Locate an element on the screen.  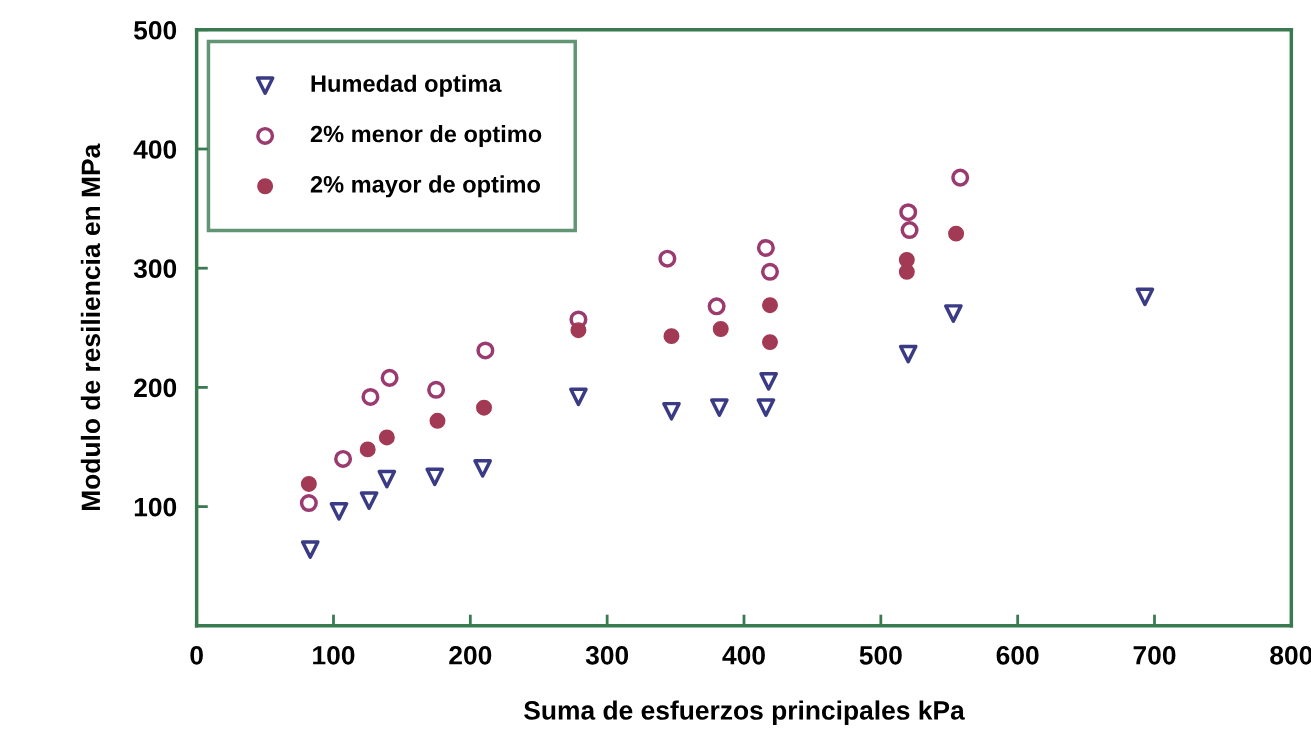
legend-label: 2% mayor de optimo is located at coordinates (425, 186).